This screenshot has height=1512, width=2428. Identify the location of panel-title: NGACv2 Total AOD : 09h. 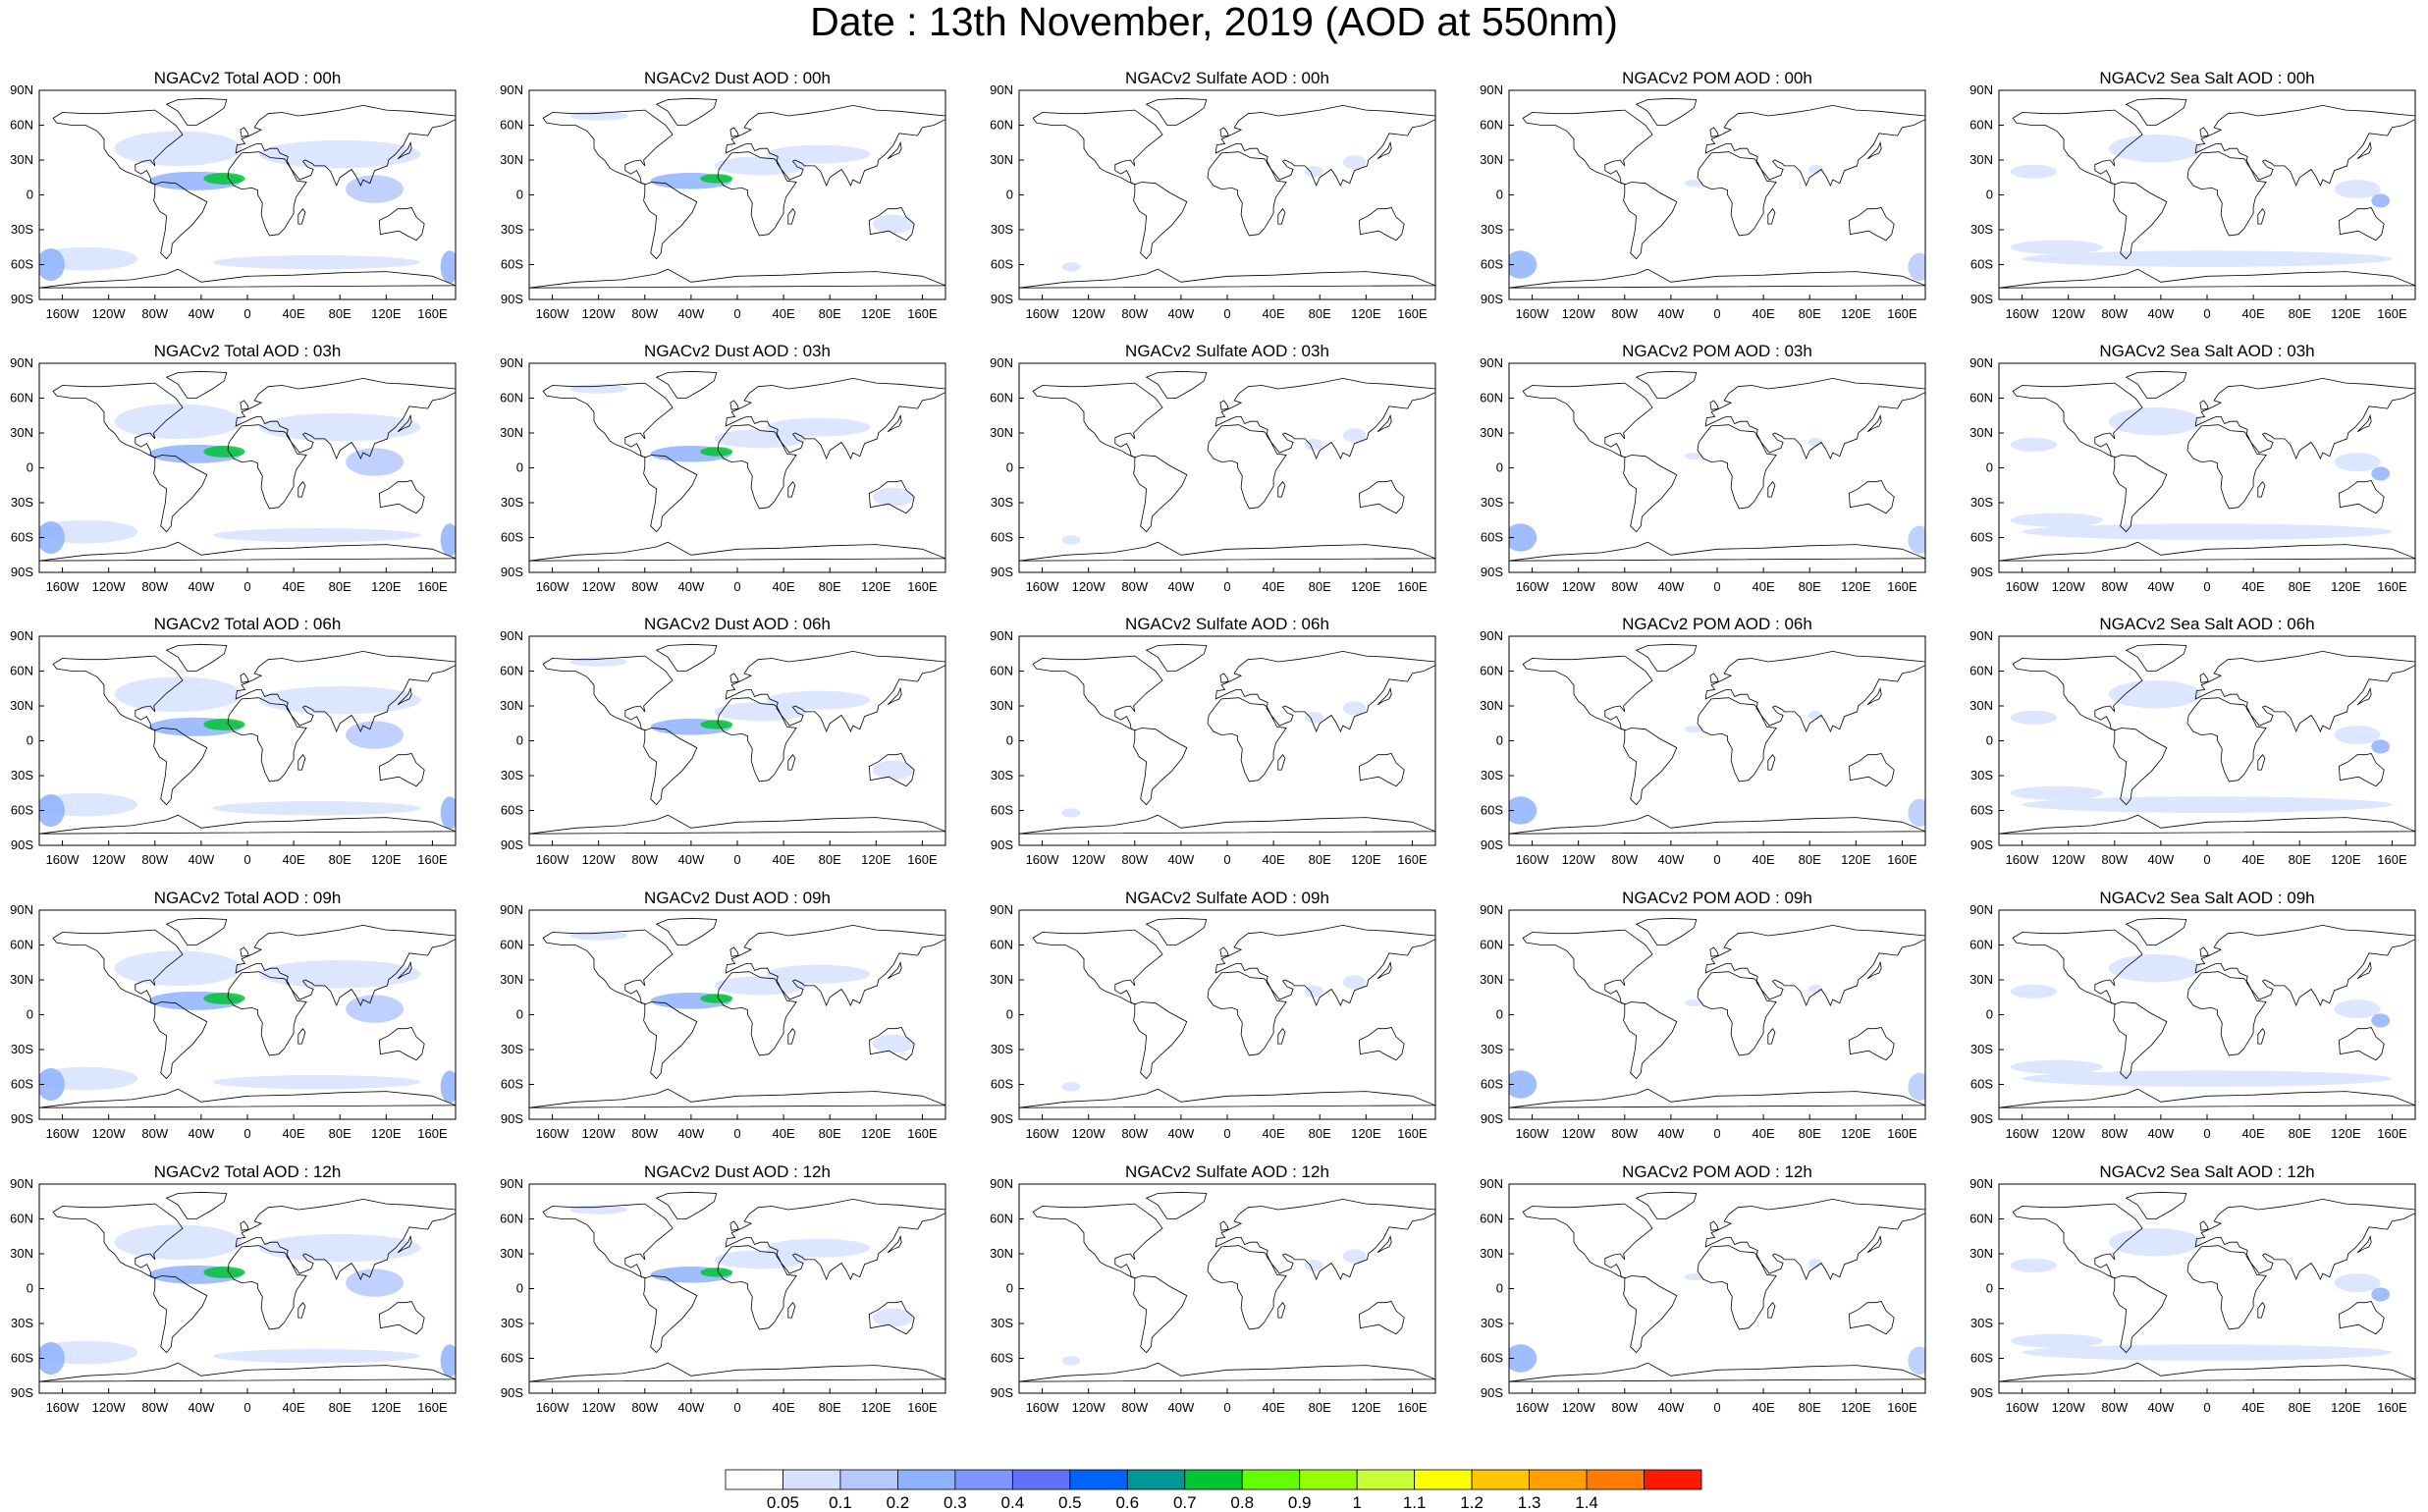
(248, 898).